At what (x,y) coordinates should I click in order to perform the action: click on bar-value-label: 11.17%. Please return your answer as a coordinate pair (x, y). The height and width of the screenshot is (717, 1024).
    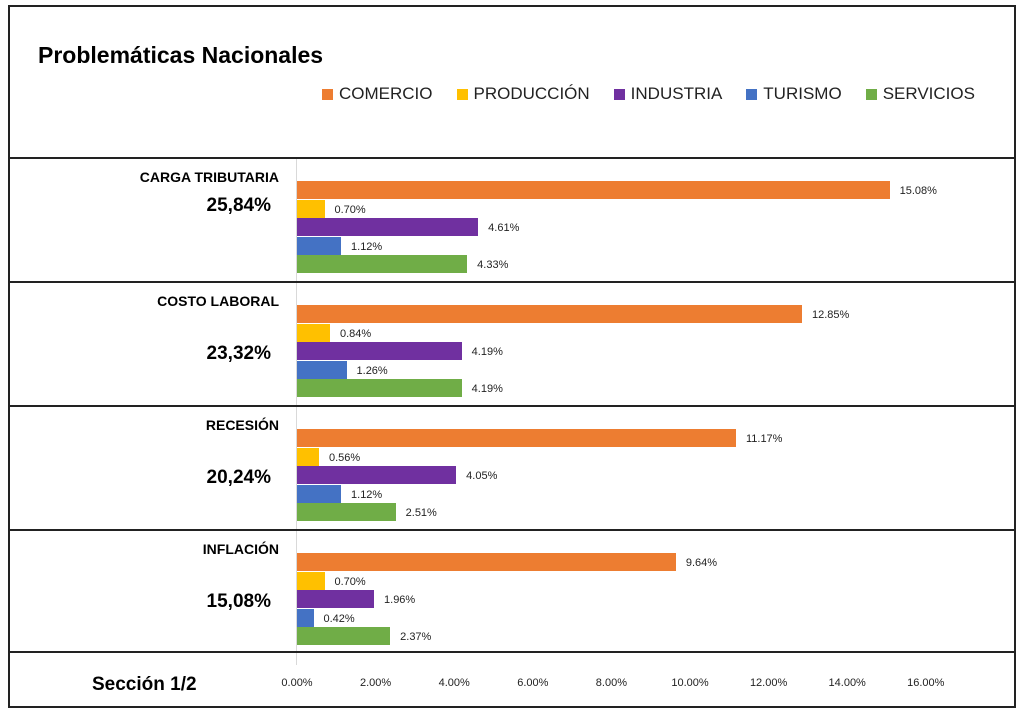
    Looking at the image, I should click on (764, 439).